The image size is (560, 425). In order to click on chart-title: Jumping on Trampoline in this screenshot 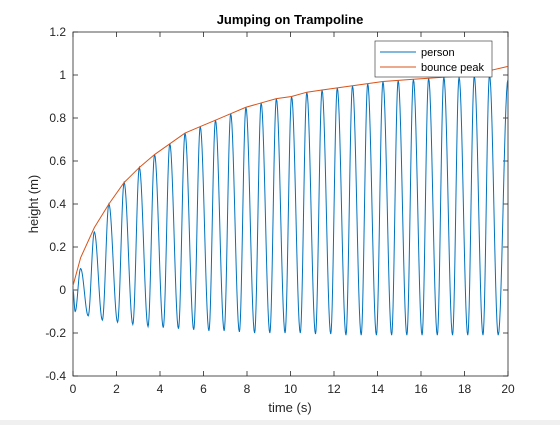, I will do `click(290, 19)`.